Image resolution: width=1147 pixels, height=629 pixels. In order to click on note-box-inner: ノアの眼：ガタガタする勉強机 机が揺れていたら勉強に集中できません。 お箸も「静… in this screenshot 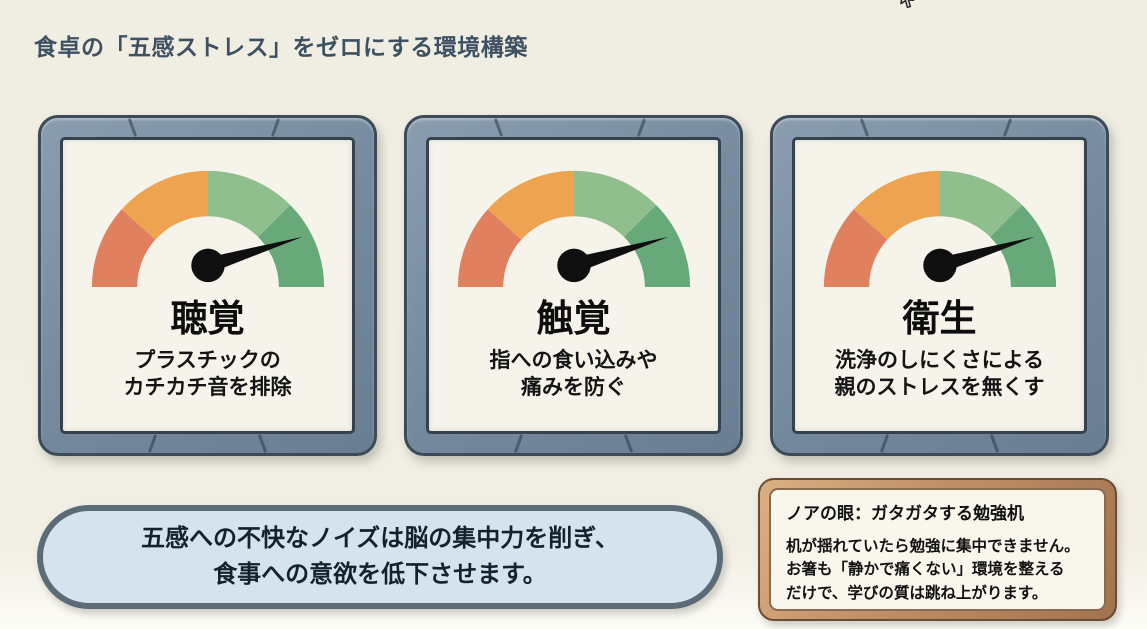, I will do `click(937, 549)`.